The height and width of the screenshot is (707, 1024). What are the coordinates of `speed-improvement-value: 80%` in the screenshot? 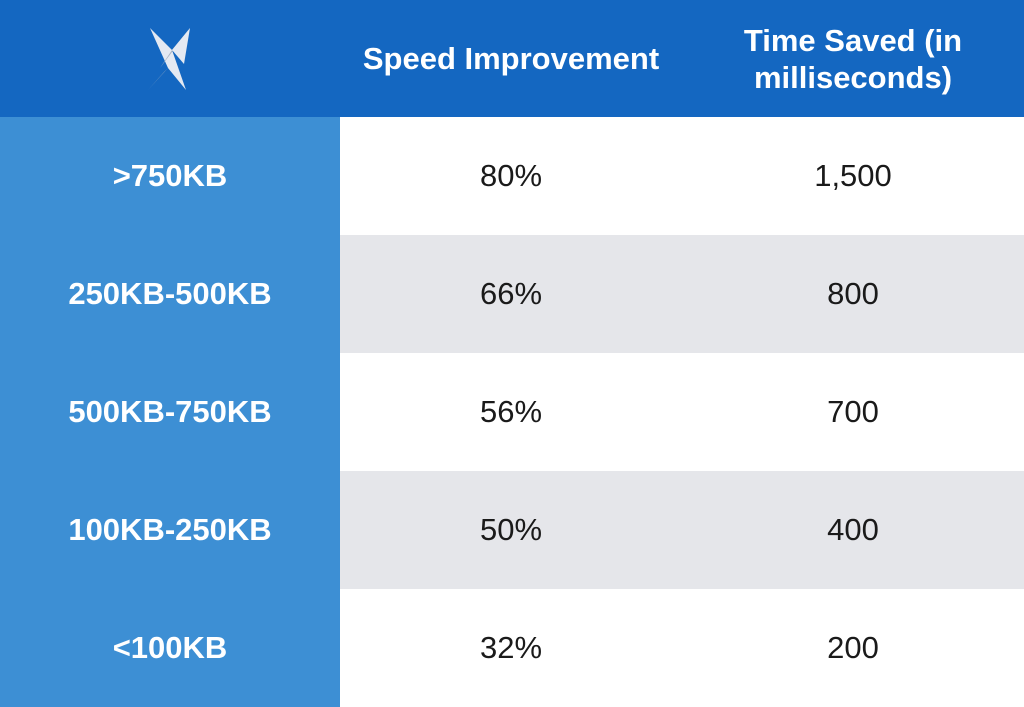 It's located at (511, 176).